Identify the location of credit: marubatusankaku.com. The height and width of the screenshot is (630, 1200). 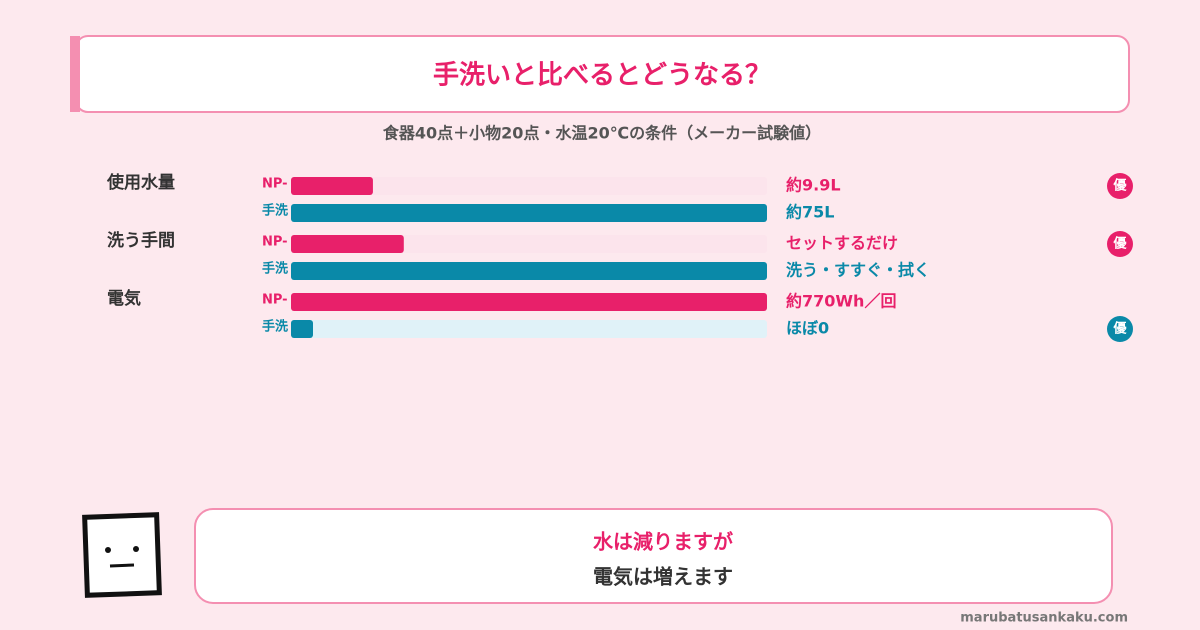
(1044, 618).